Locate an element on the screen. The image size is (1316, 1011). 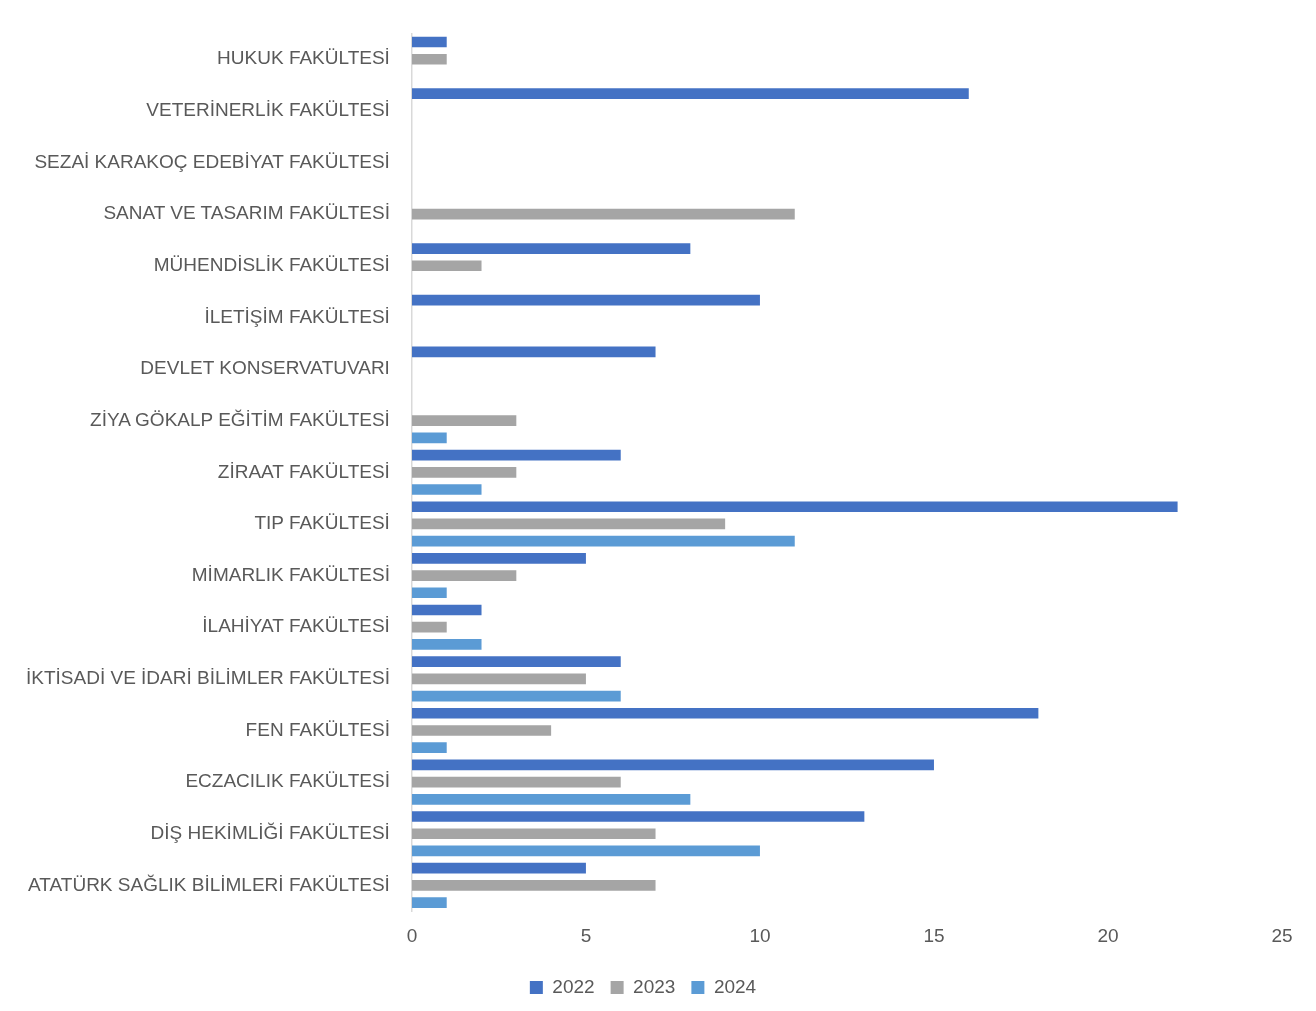
legend-label: 2022 is located at coordinates (573, 986).